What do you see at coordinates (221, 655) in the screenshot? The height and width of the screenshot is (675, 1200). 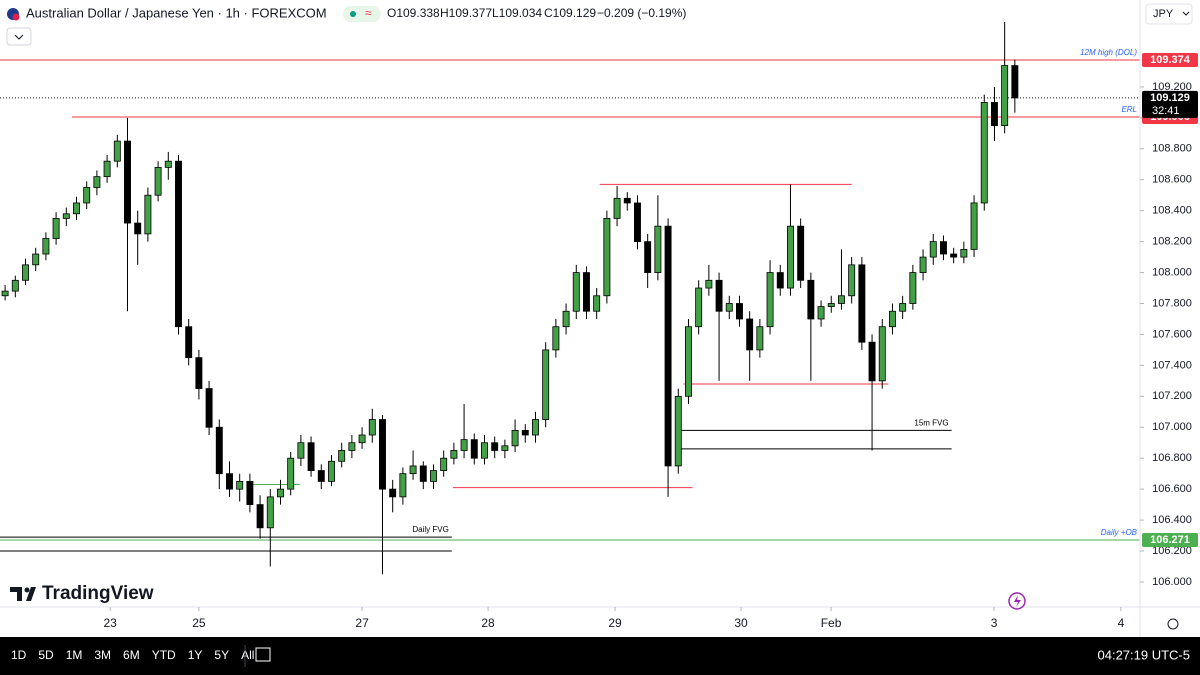 I see `range-button: 5Y` at bounding box center [221, 655].